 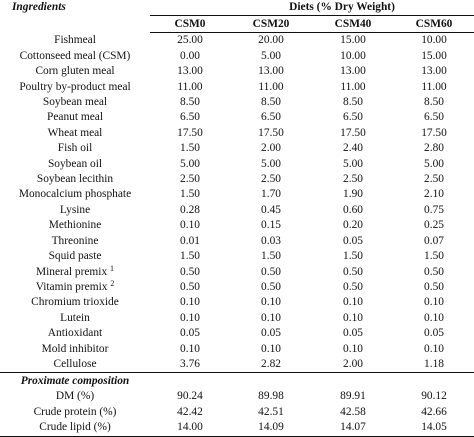 What do you see at coordinates (75, 317) in the screenshot?
I see `ingredient-label: Lutein` at bounding box center [75, 317].